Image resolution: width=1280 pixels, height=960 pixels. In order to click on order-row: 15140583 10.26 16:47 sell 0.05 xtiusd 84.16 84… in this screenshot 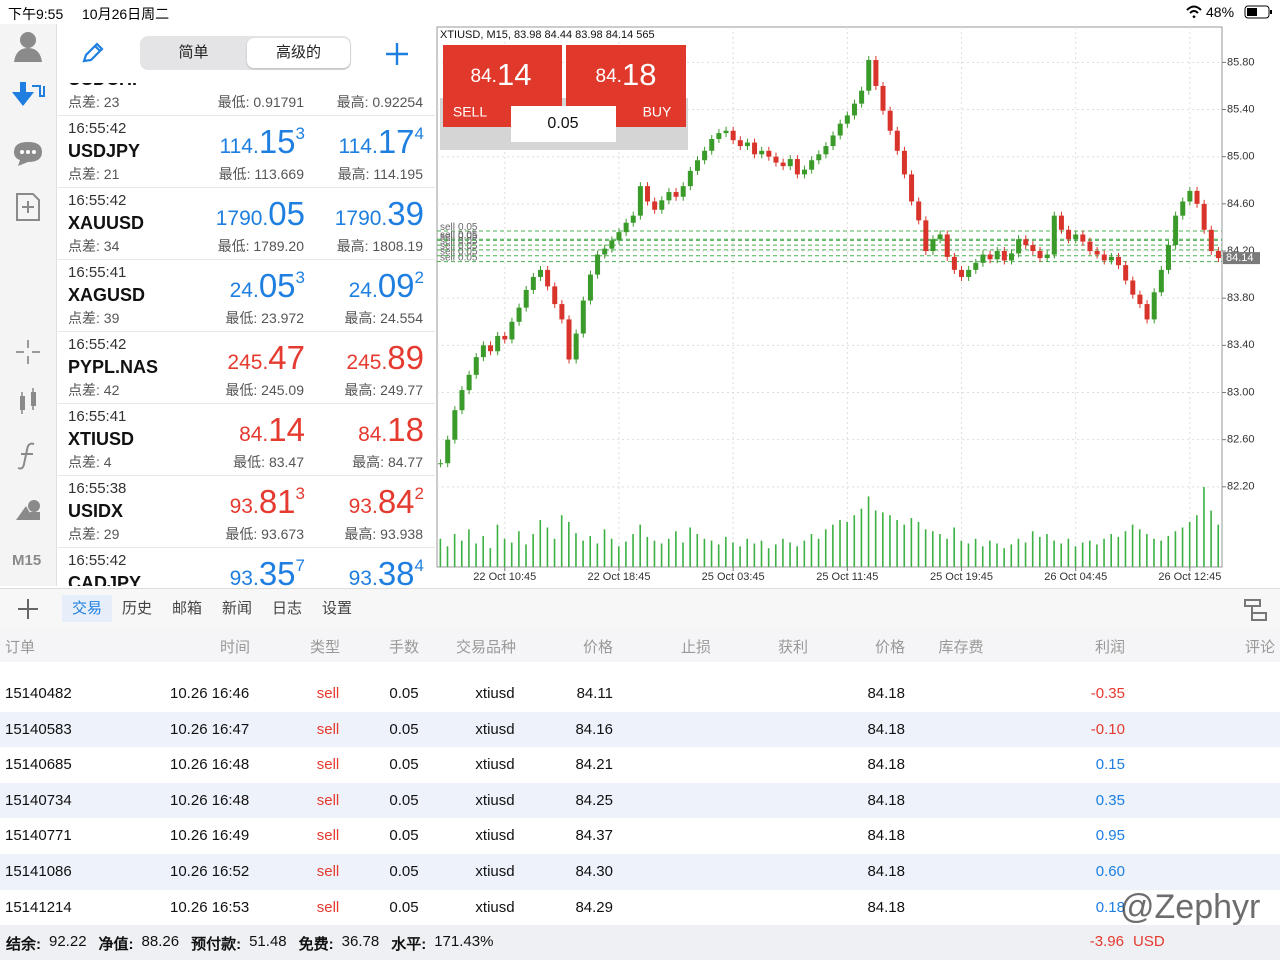, I will do `click(640, 729)`.